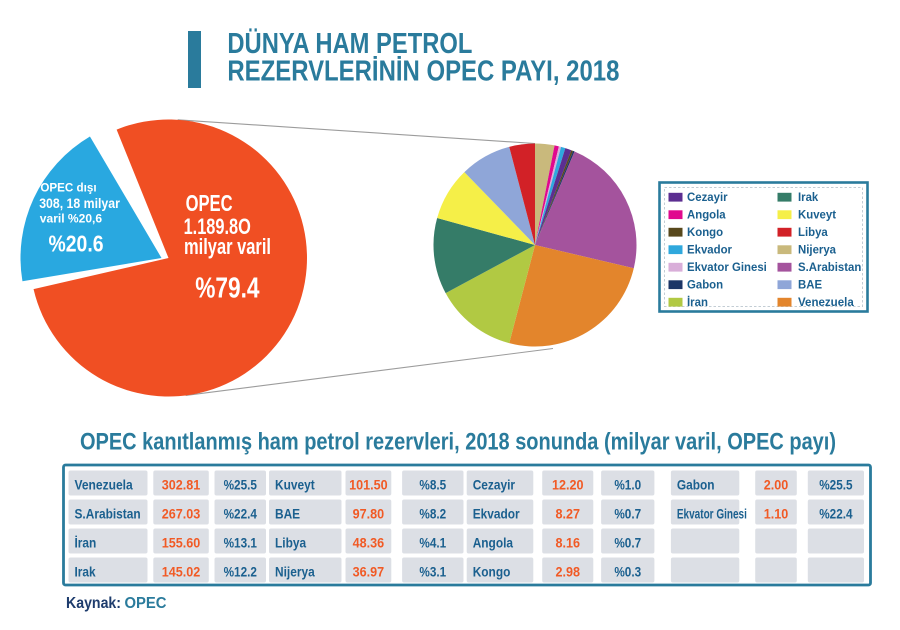 The width and height of the screenshot is (900, 630). I want to click on svg-text: 8.27, so click(567, 514).